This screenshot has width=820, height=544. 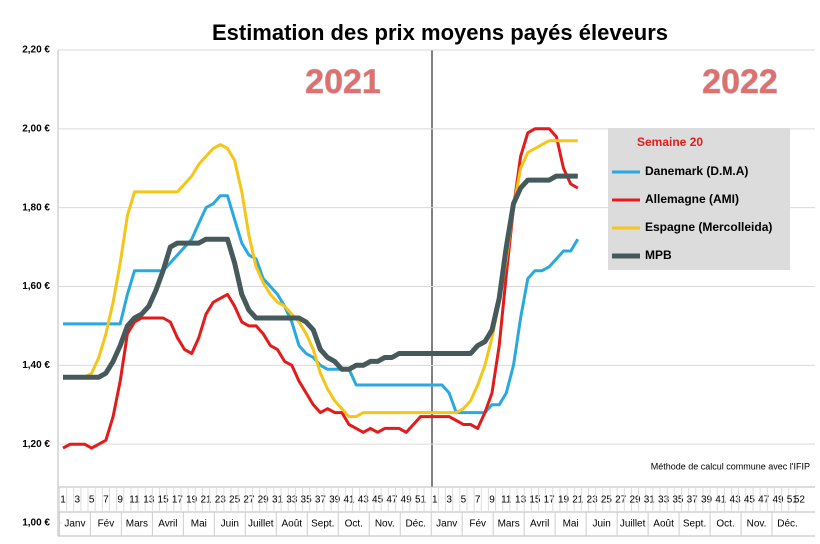 What do you see at coordinates (343, 82) in the screenshot?
I see `year-label: 2021` at bounding box center [343, 82].